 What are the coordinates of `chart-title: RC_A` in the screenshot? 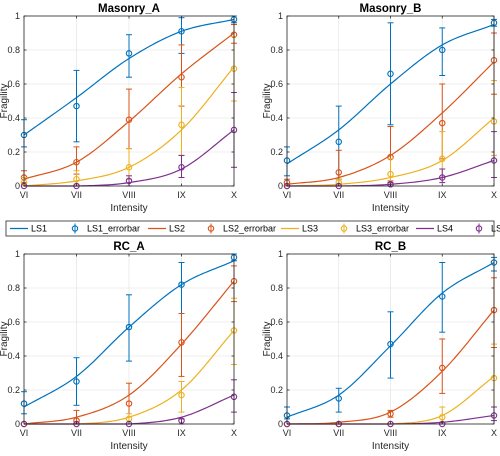 It's located at (128, 247).